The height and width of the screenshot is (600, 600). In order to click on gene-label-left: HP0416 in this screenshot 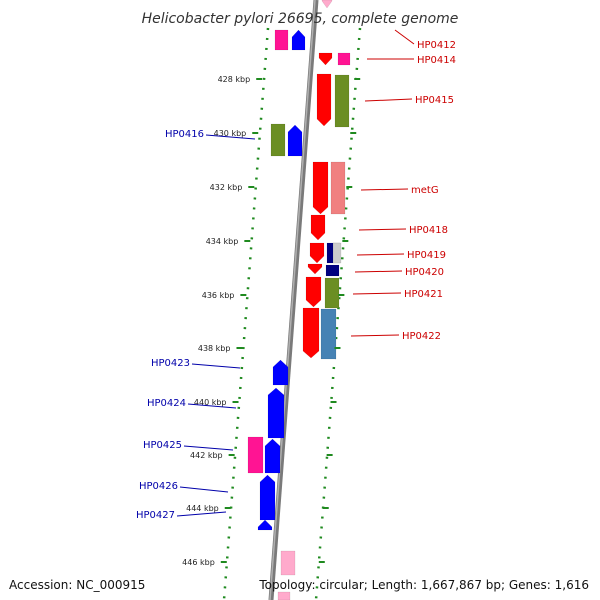, I will do `click(184, 134)`.